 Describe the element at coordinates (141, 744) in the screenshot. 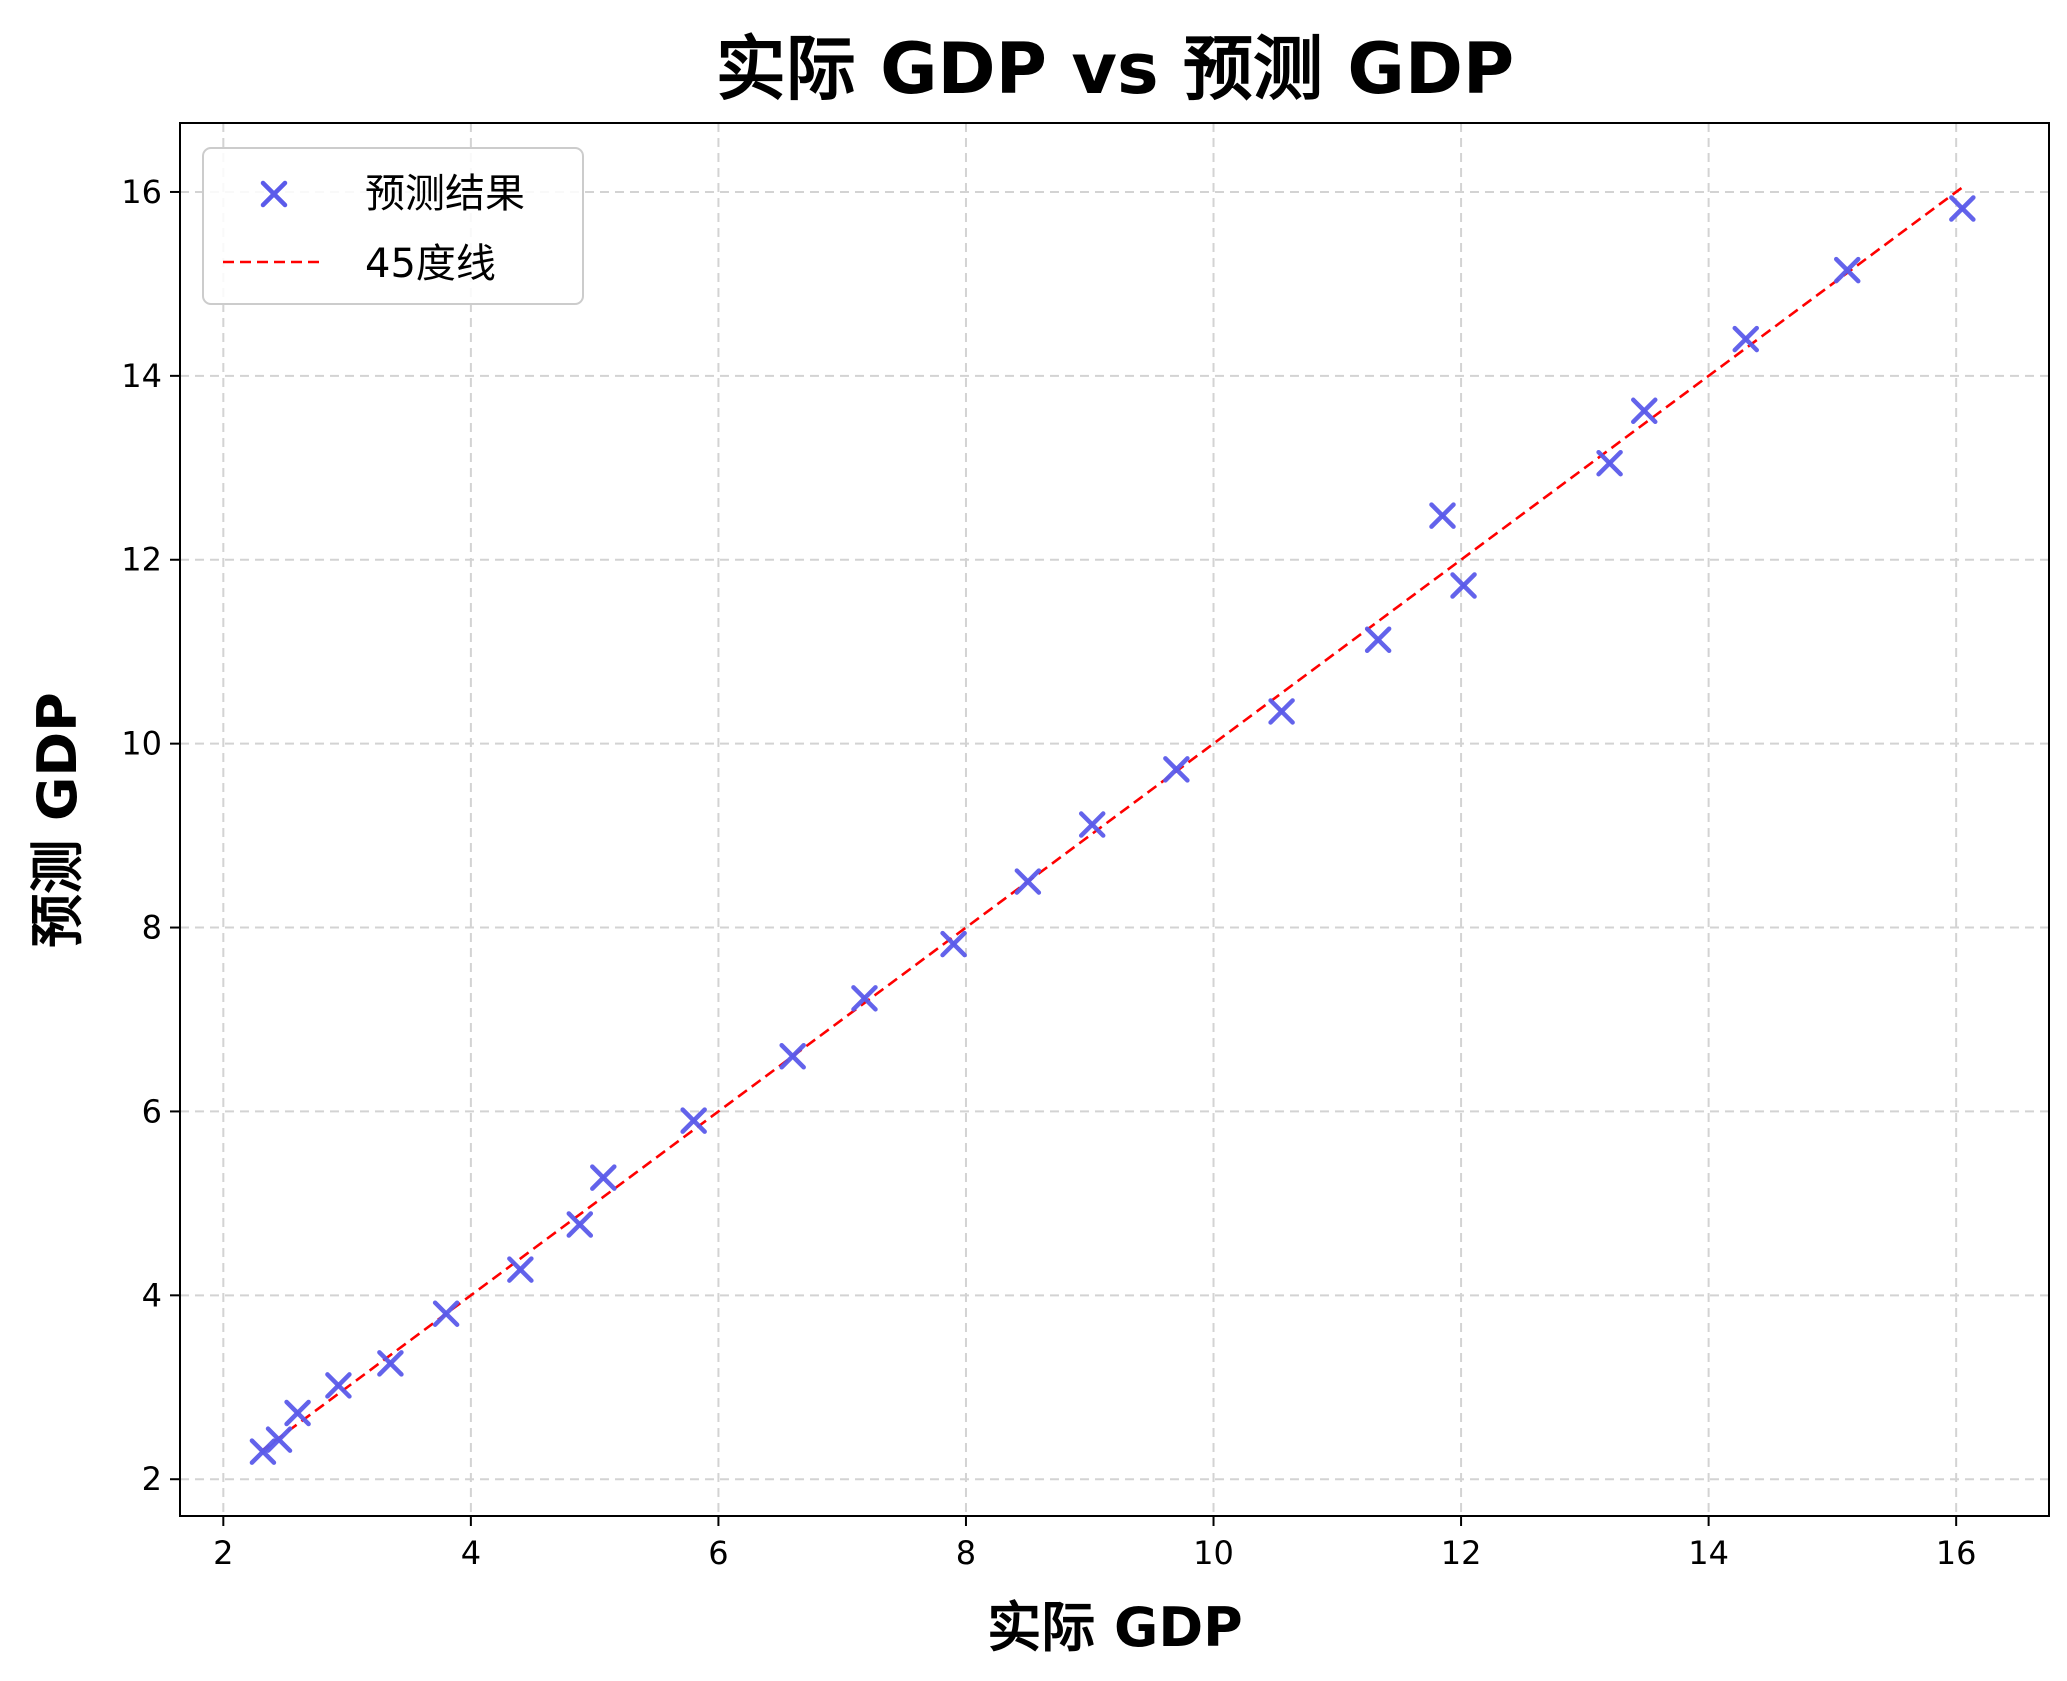

I see `y-tick-label: 10` at that location.